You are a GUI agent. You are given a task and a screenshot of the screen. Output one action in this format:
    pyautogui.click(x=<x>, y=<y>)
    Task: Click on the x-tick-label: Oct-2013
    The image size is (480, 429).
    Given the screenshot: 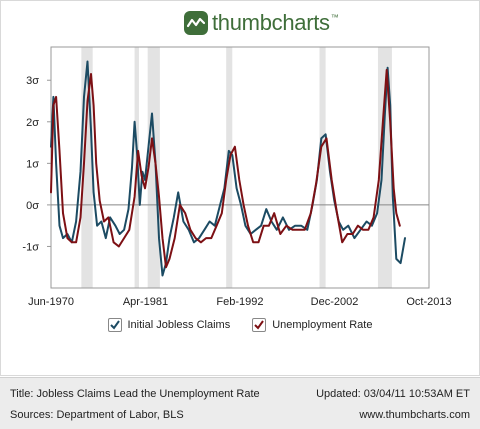 What is the action you would take?
    pyautogui.click(x=428, y=302)
    